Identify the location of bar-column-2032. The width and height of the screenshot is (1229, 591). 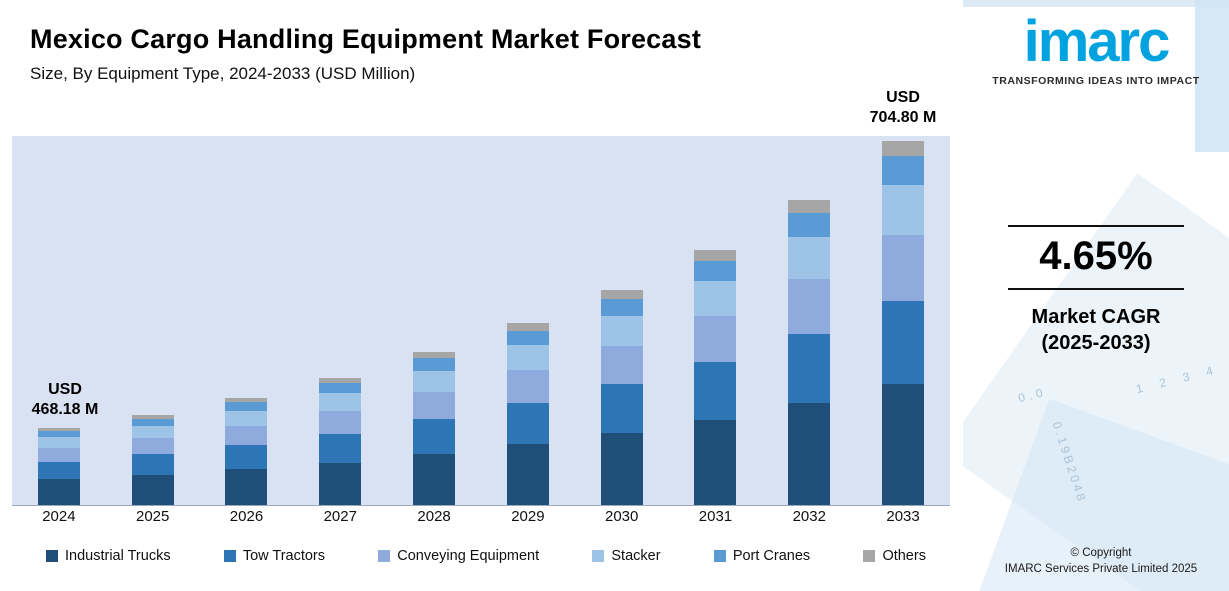
(809, 320).